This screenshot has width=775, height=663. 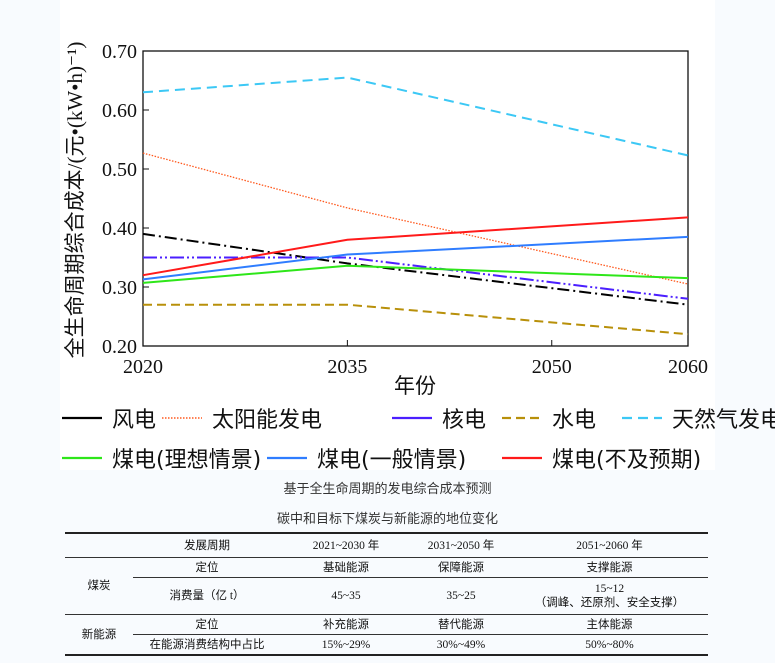 What do you see at coordinates (548, 418) in the screenshot?
I see `legend-item: 水电` at bounding box center [548, 418].